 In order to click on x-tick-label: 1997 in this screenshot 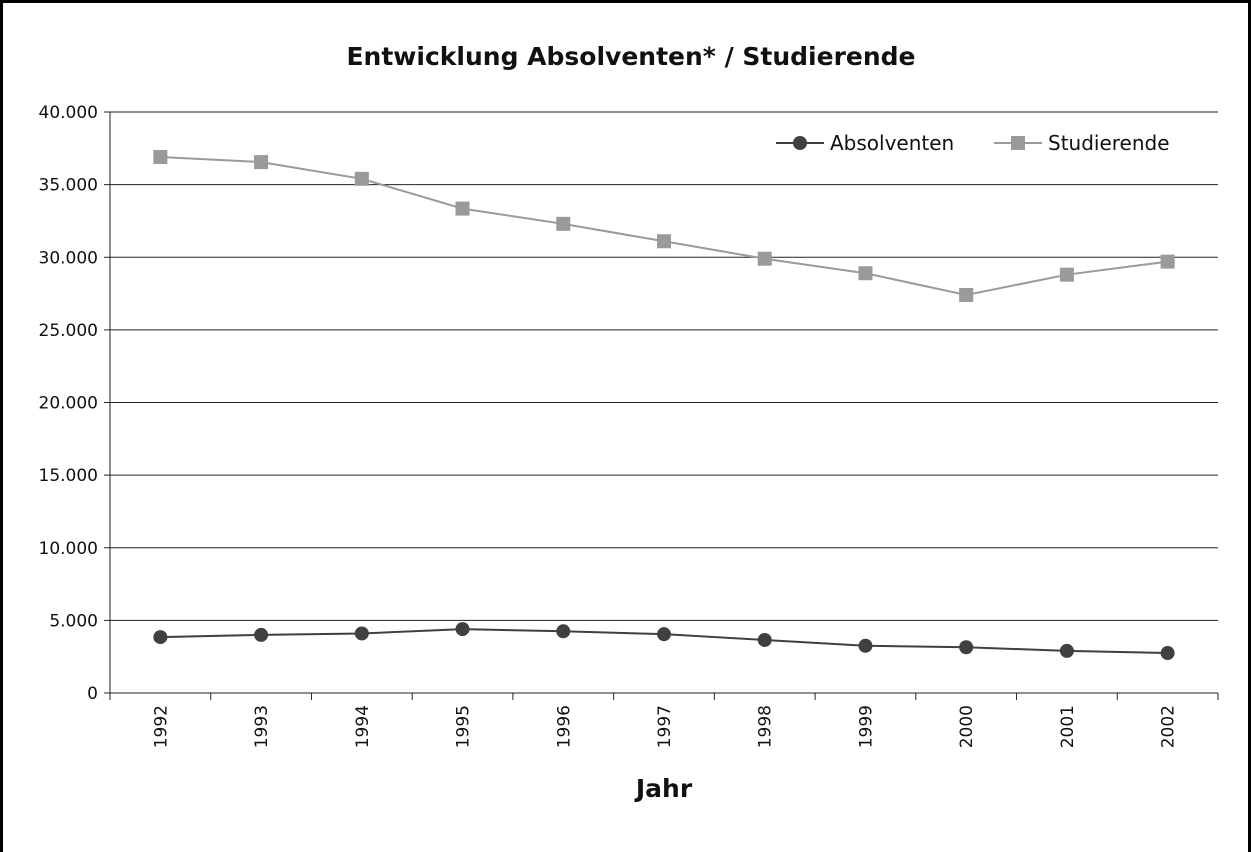, I will do `click(665, 726)`.